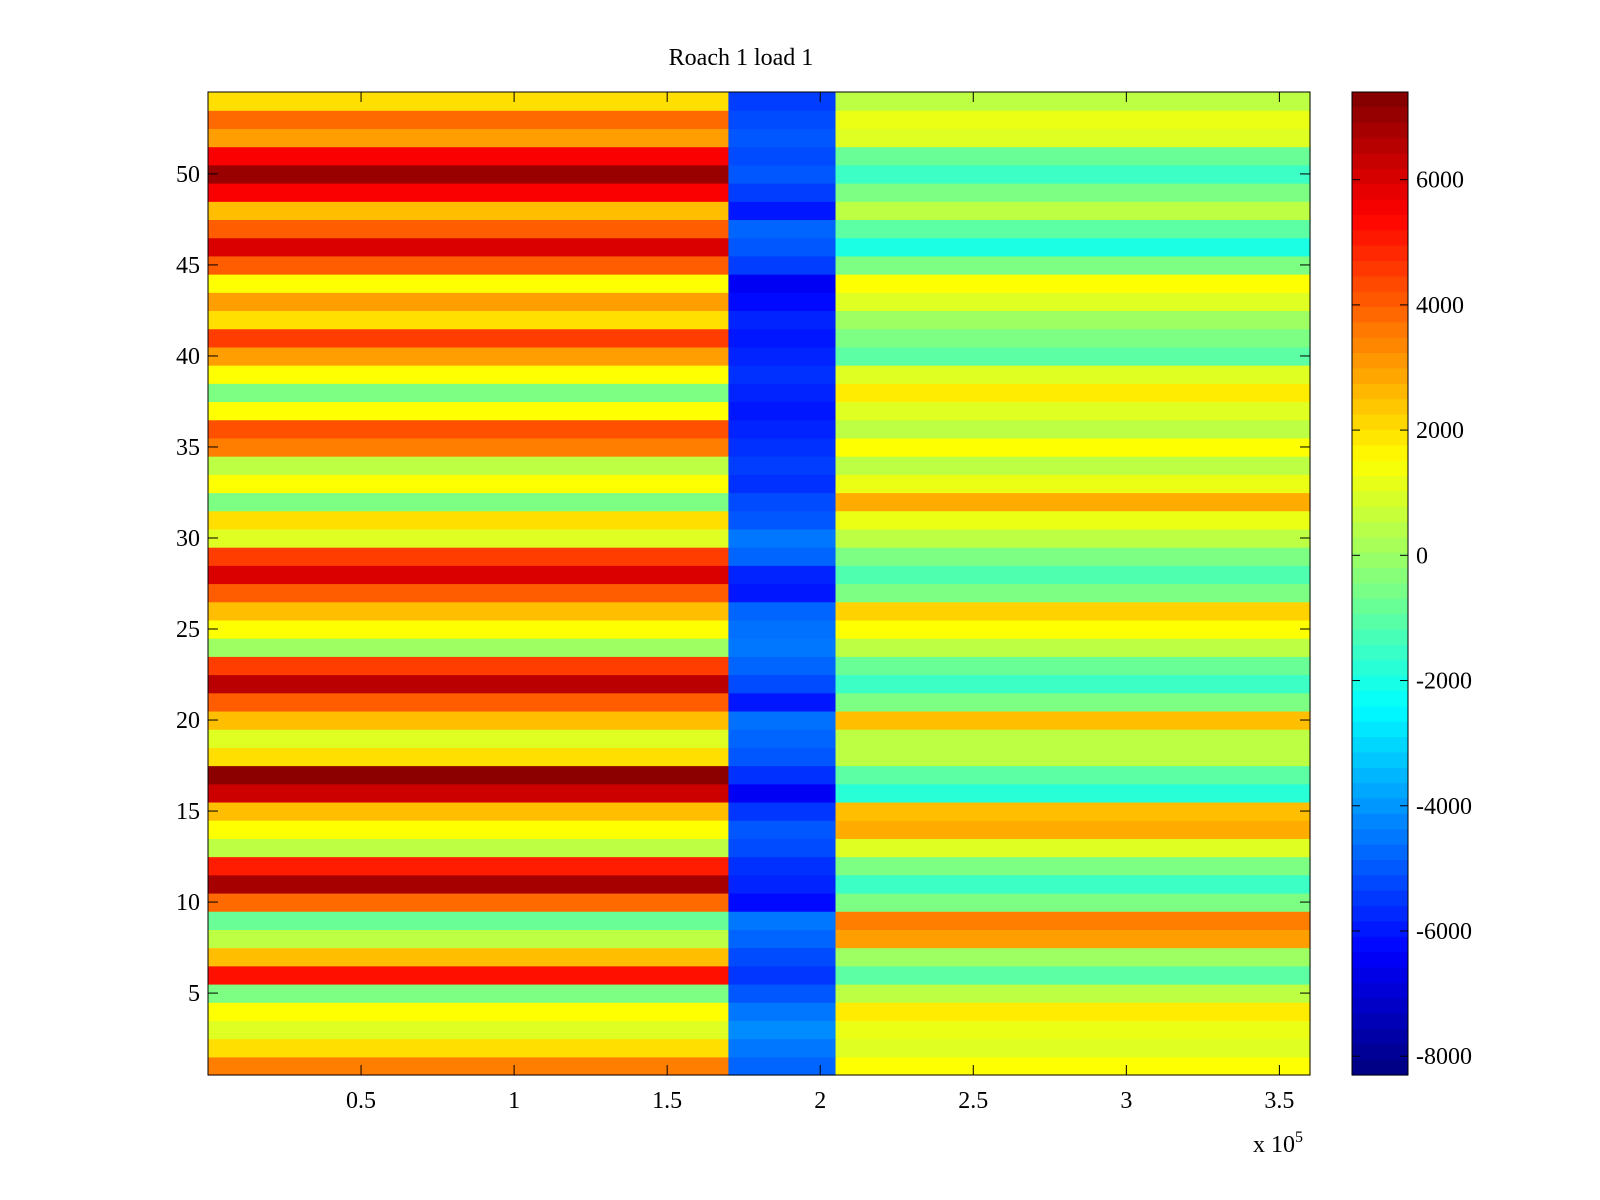 The image size is (1600, 1200). What do you see at coordinates (820, 1101) in the screenshot?
I see `x-tick-label: 2` at bounding box center [820, 1101].